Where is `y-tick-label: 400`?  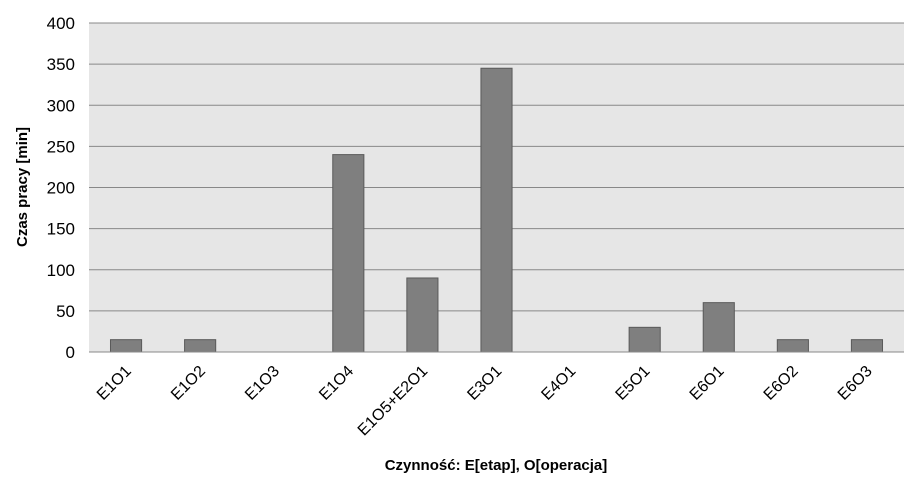
y-tick-label: 400 is located at coordinates (61, 23).